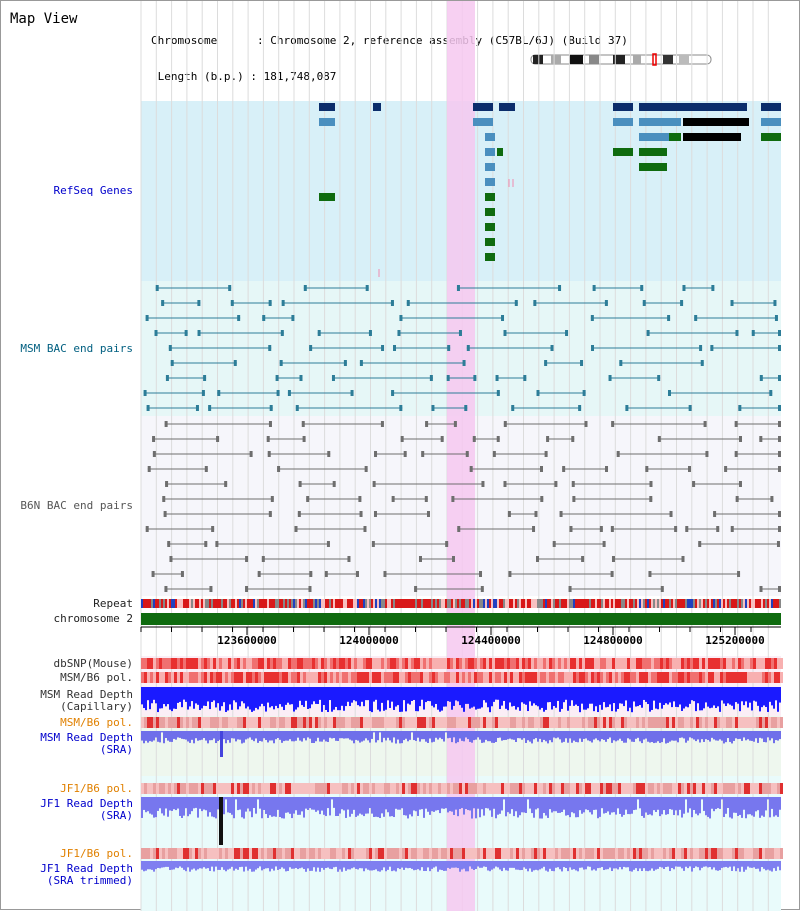 The image size is (800, 911). What do you see at coordinates (624, 60) in the screenshot?
I see `chromosome-ideogram` at bounding box center [624, 60].